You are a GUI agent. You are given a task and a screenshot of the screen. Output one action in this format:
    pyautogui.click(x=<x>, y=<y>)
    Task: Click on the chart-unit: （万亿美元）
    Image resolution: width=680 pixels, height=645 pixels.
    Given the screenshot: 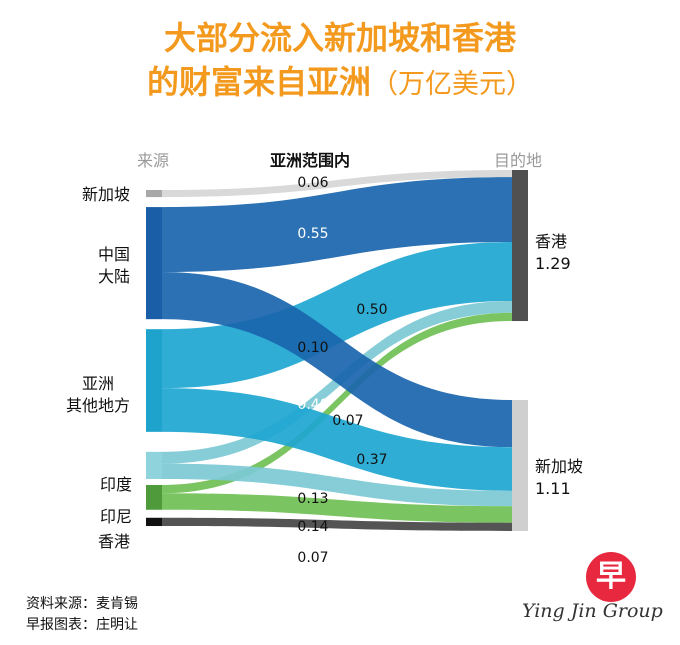 What is the action you would take?
    pyautogui.click(x=452, y=84)
    